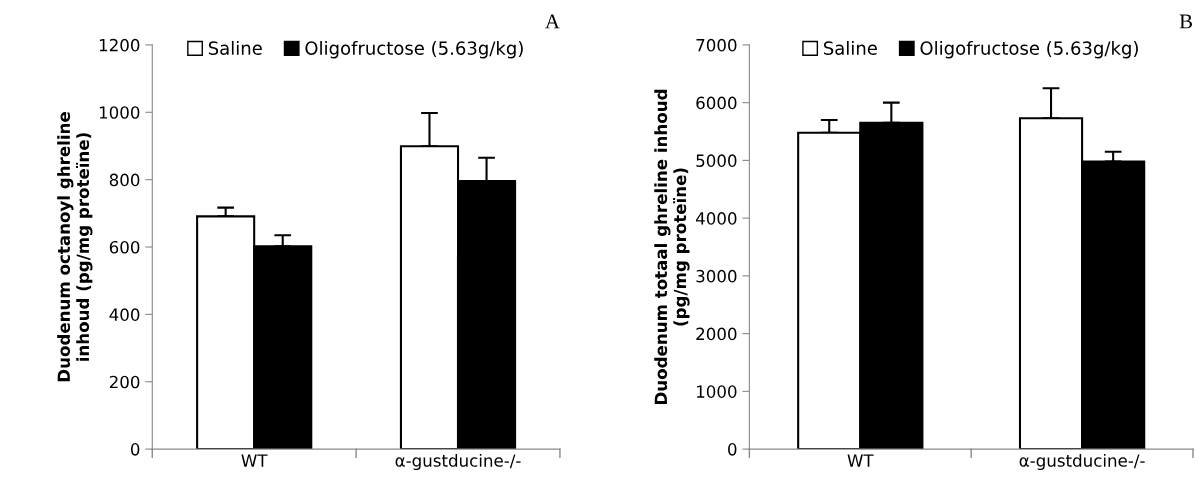  Describe the element at coordinates (1185, 21) in the screenshot. I see `chart-title: B` at that location.